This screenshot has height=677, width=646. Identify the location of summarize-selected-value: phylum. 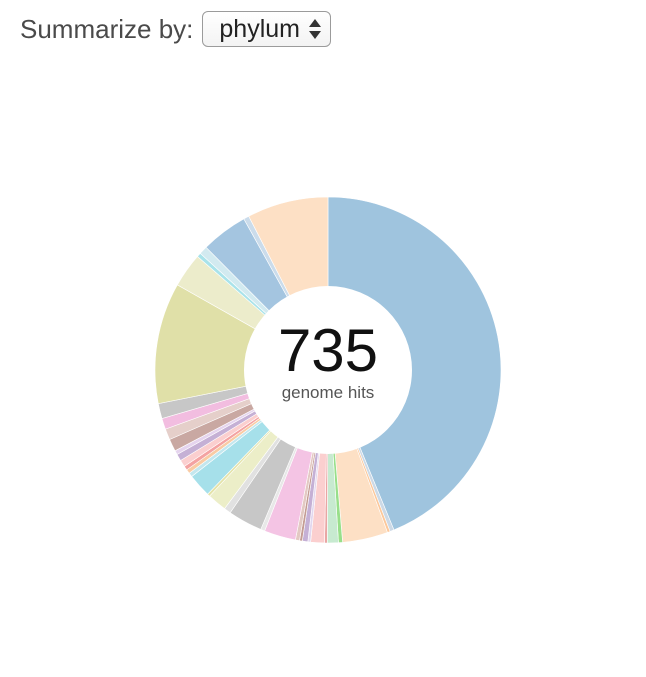
(259, 28).